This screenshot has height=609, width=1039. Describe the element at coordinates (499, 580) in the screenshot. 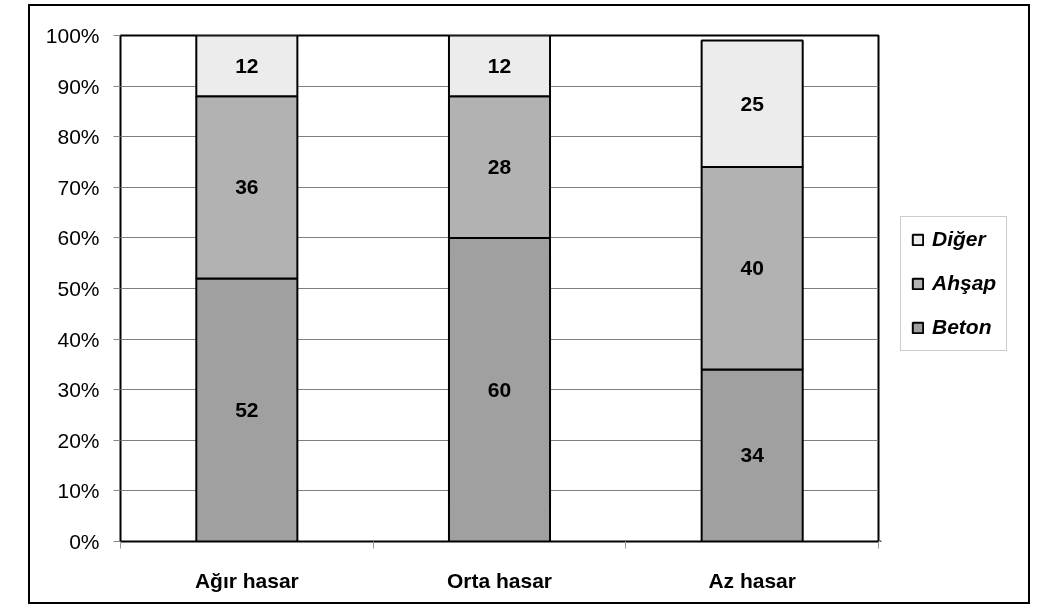

I see `x-tick-label: Orta hasar` at that location.